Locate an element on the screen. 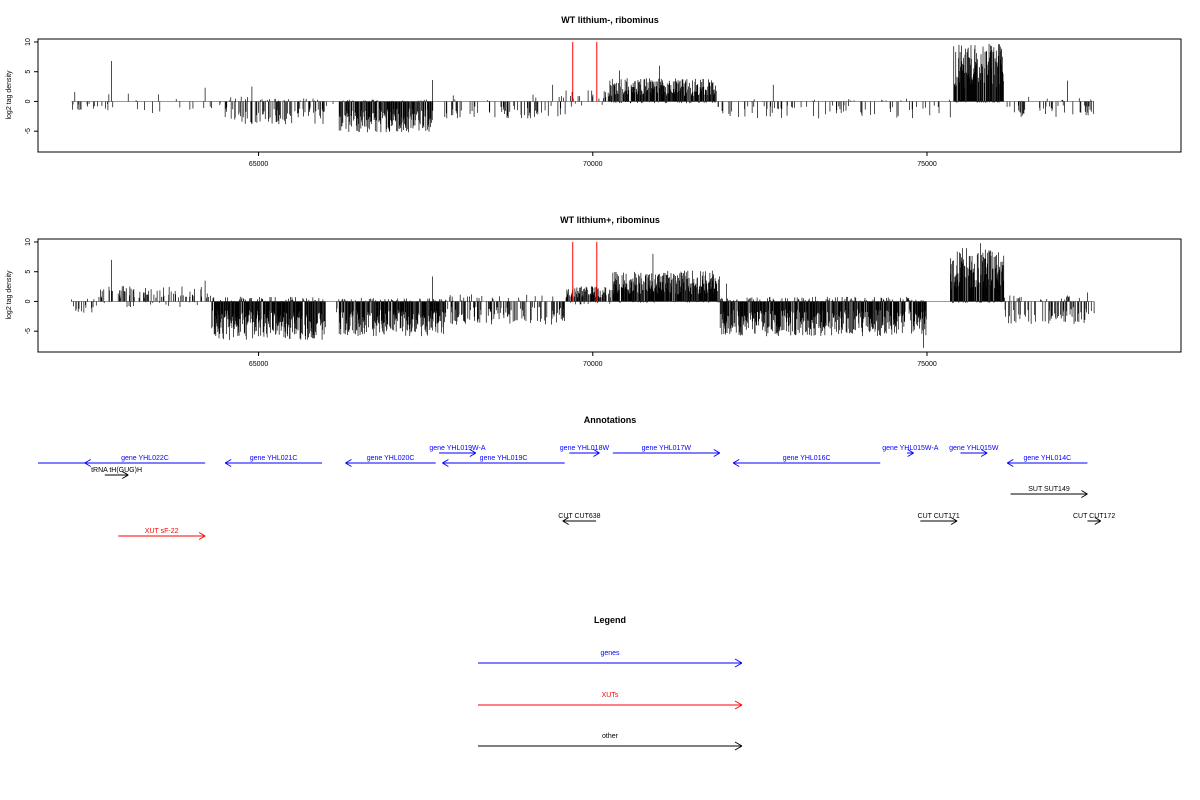  feature-label: gene YHL017W is located at coordinates (667, 448).